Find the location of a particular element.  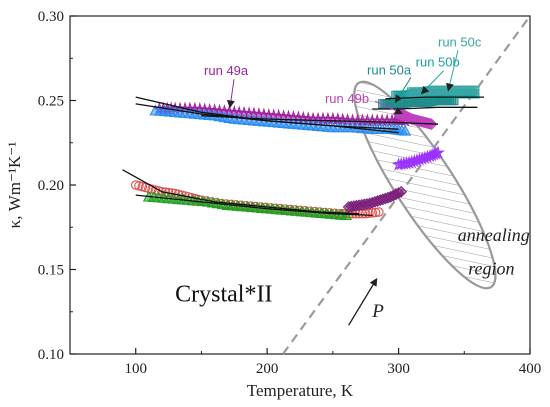

x-axis-ticks: 100 200 300 400 is located at coordinates (305, 362).